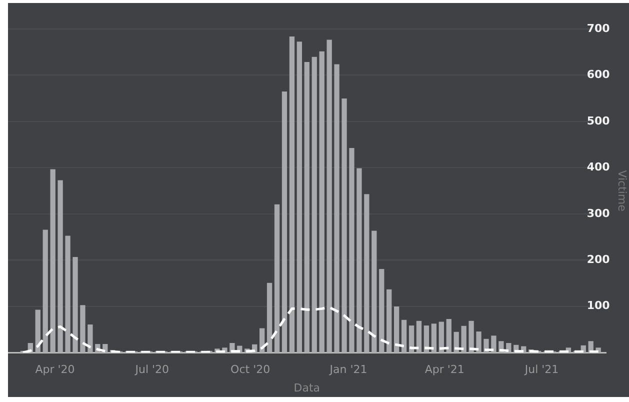 The width and height of the screenshot is (629, 402). Describe the element at coordinates (541, 369) in the screenshot. I see `x-tick-label: Jul '21` at that location.